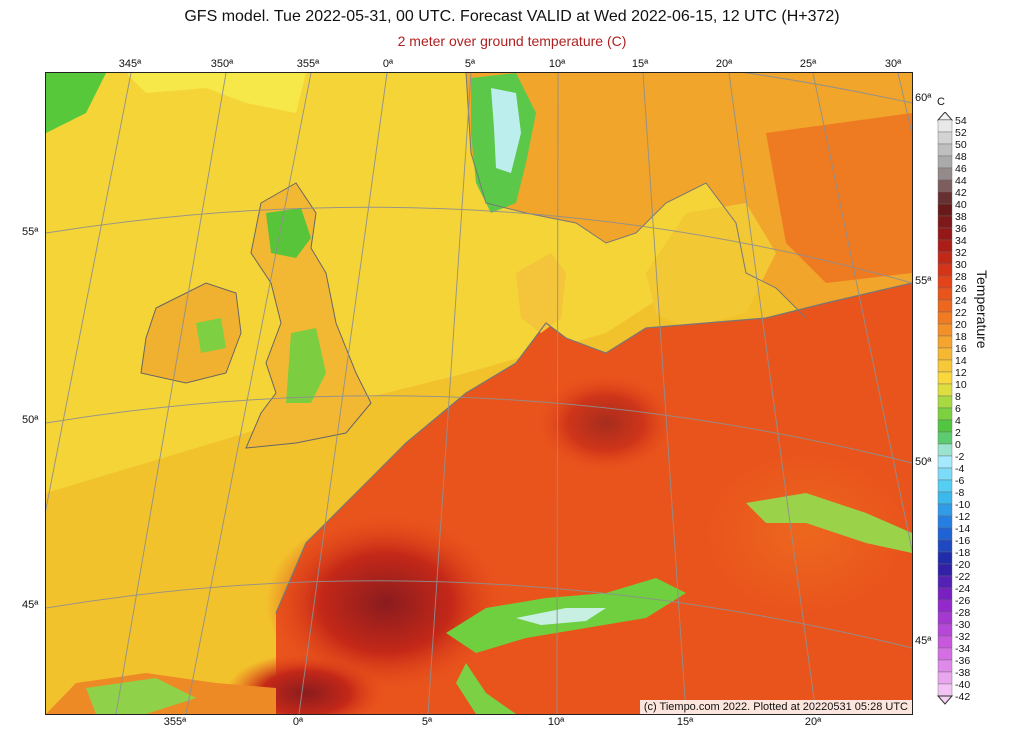 The height and width of the screenshot is (746, 1024). I want to click on colorbar-tick-label: -2, so click(959, 457).